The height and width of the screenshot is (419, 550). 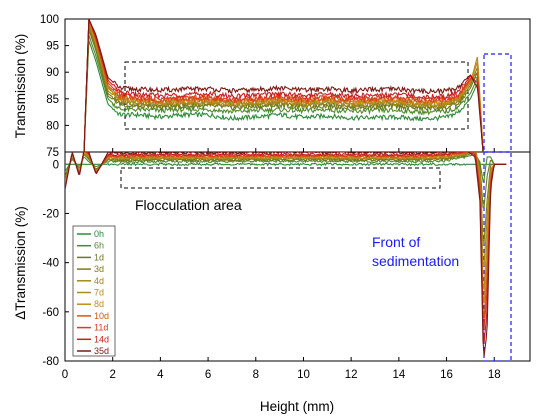 What do you see at coordinates (303, 375) in the screenshot?
I see `x-tick-label: 10` at bounding box center [303, 375].